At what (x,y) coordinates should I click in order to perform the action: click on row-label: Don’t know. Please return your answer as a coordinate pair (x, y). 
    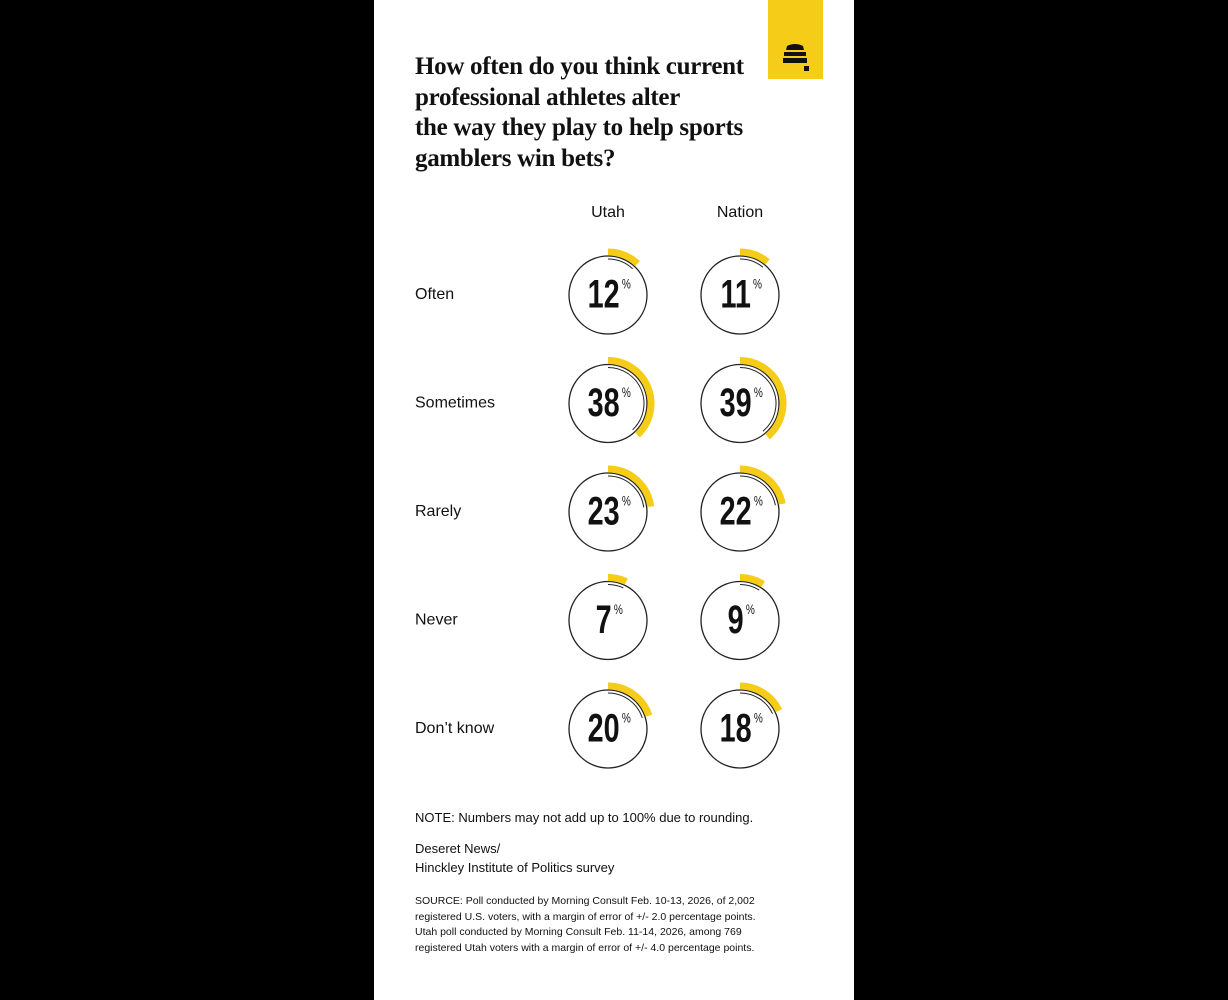
    Looking at the image, I should click on (455, 728).